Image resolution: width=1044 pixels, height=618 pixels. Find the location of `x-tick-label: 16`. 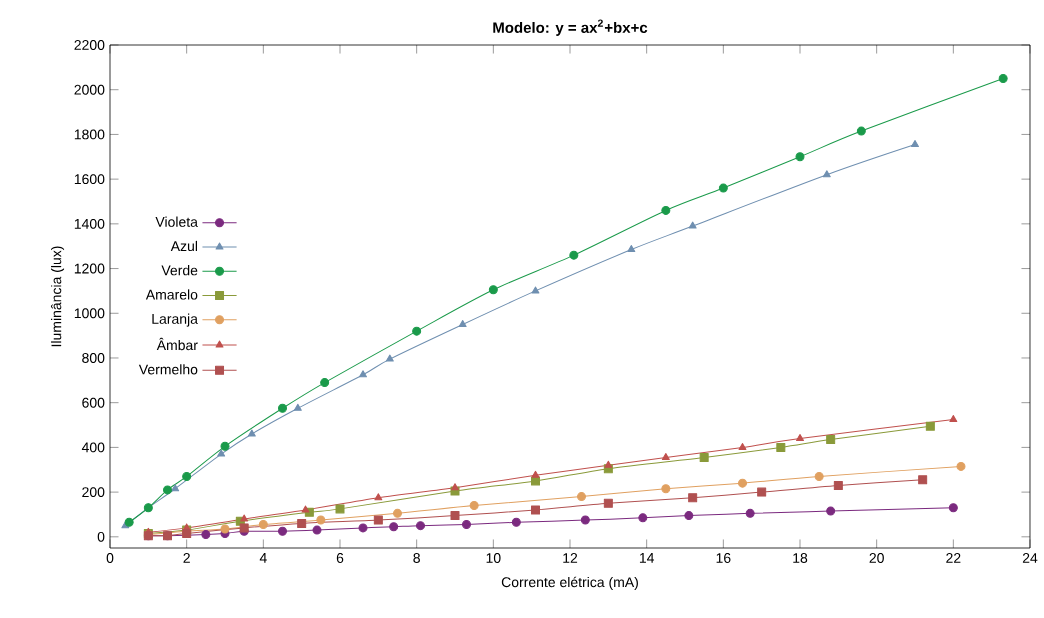

x-tick-label: 16 is located at coordinates (723, 558).